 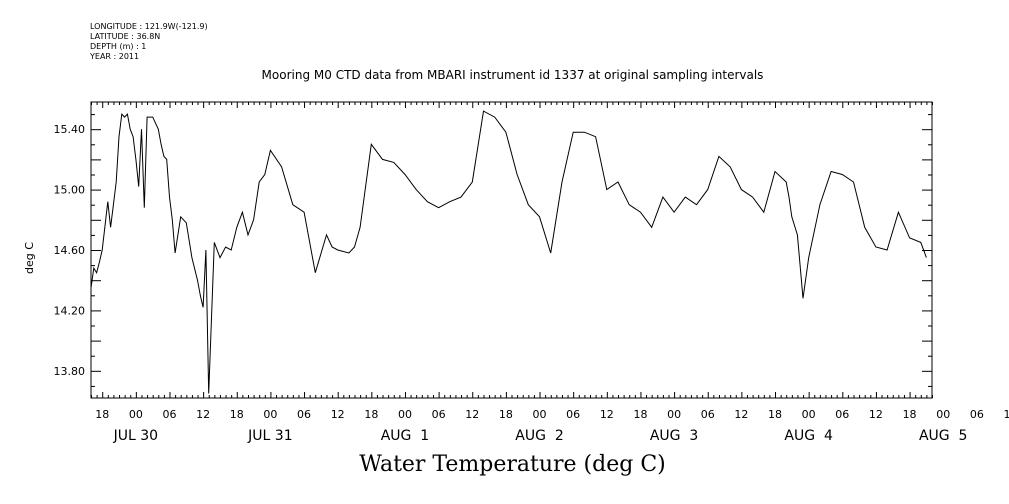 I want to click on date-label: AUG 4, so click(x=808, y=436).